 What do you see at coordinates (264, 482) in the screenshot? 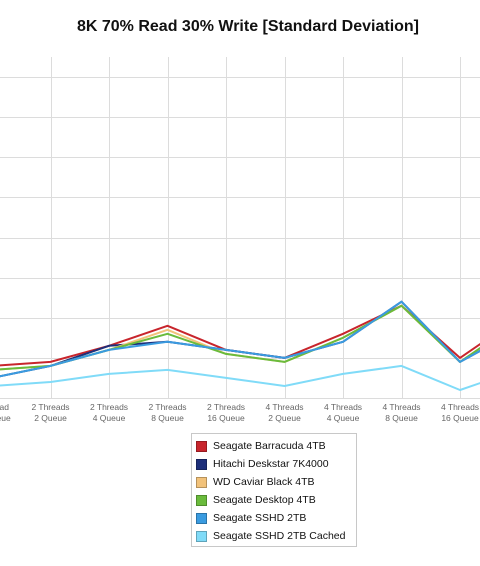
I see `legend-label: WD Caviar Black 4TB` at bounding box center [264, 482].